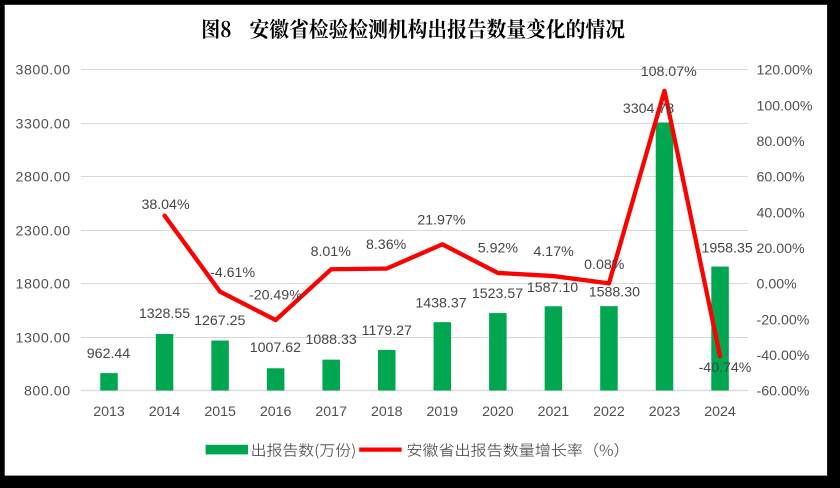 The height and width of the screenshot is (488, 840). Describe the element at coordinates (777, 285) in the screenshot. I see `svg-text: 0.00%` at that location.